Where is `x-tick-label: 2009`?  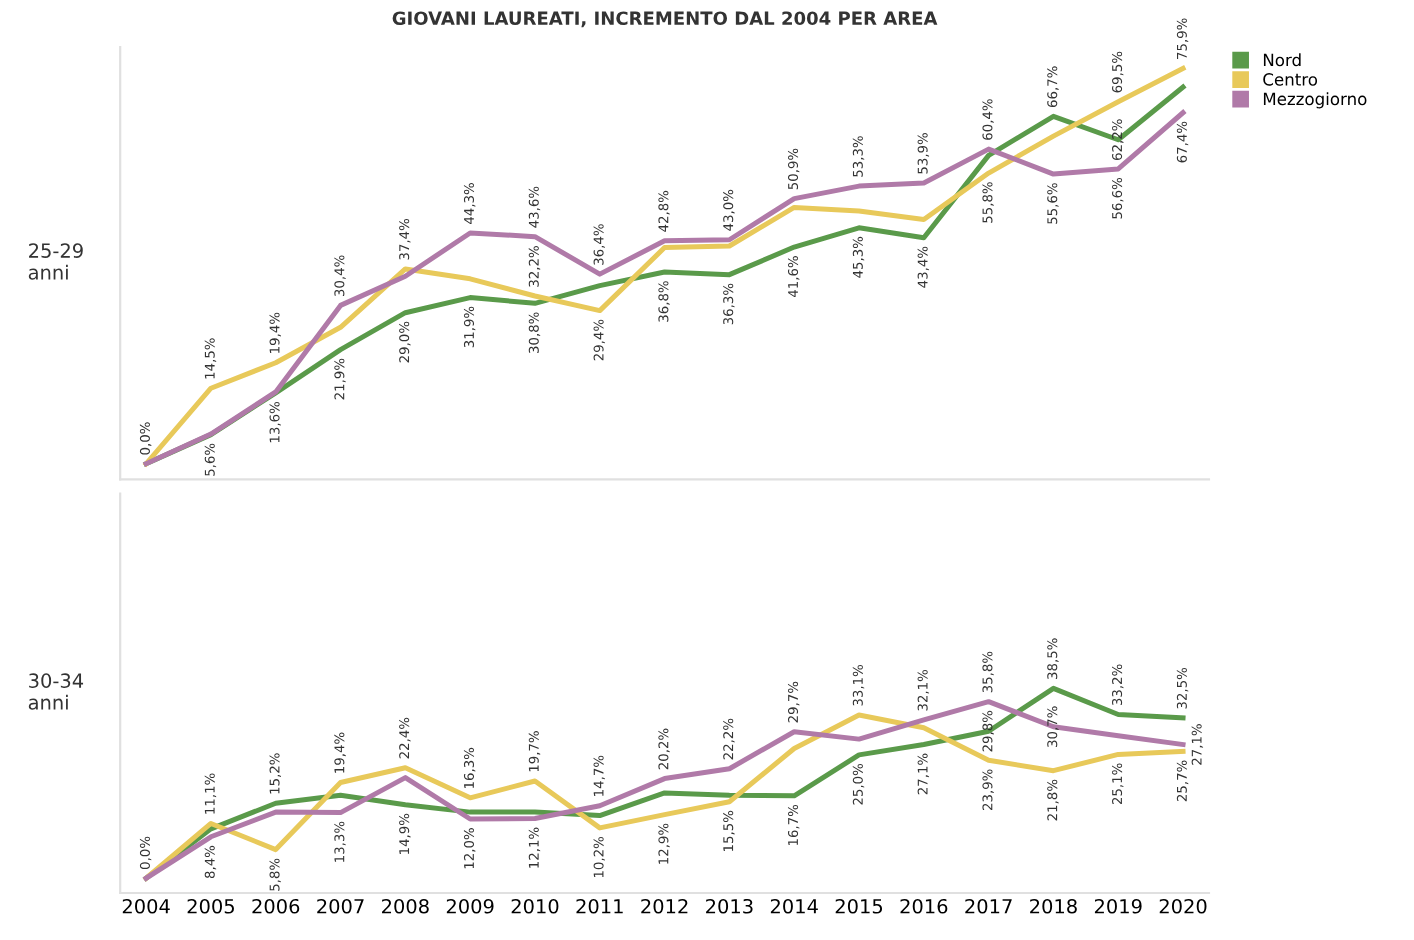 x-tick-label: 2009 is located at coordinates (470, 906).